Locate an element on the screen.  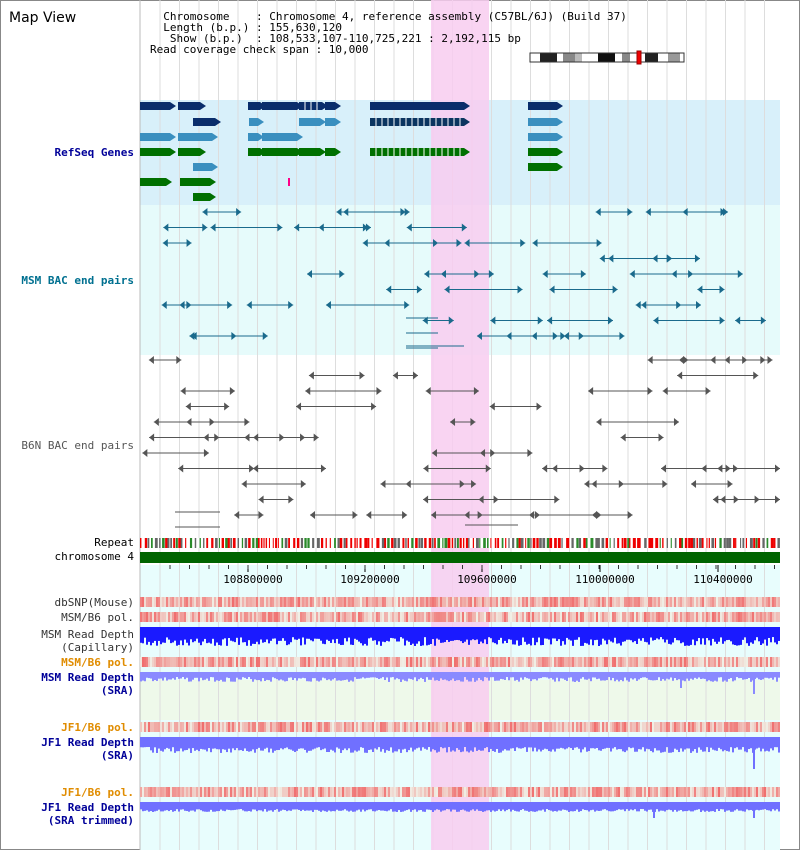
track-label-b6n-bac: B6N BAC end pairs is located at coordinates (77, 445).